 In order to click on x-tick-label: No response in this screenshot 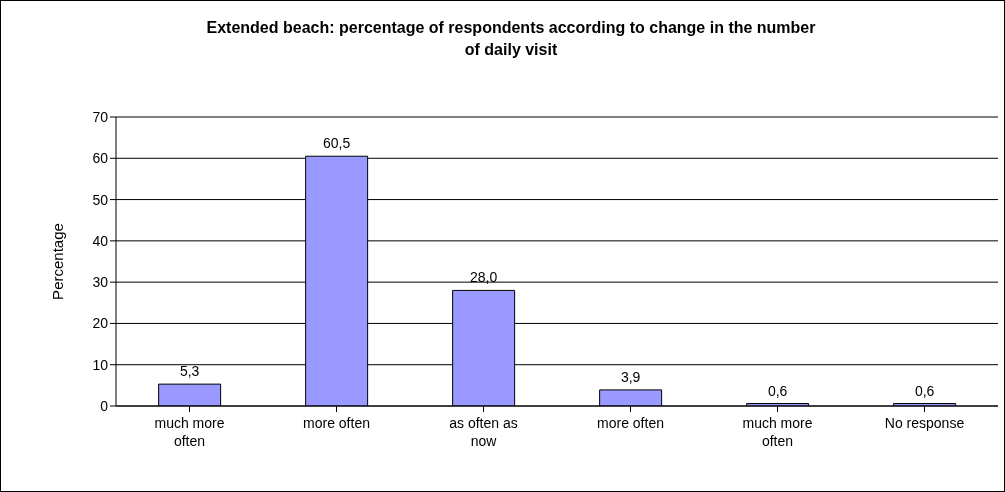, I will do `click(924, 423)`.